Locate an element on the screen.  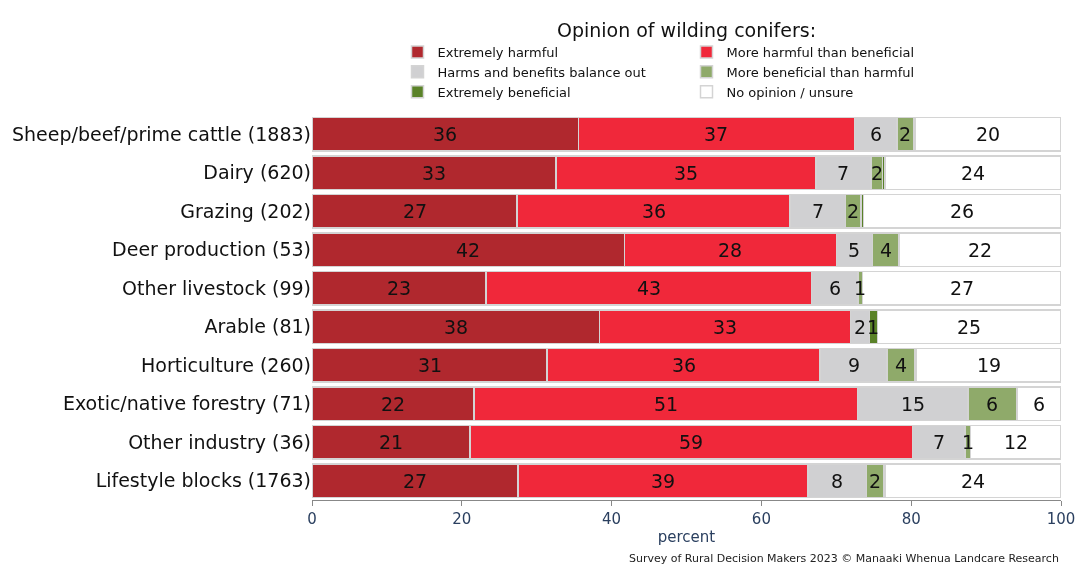
data-label: 35 is located at coordinates (686, 173).